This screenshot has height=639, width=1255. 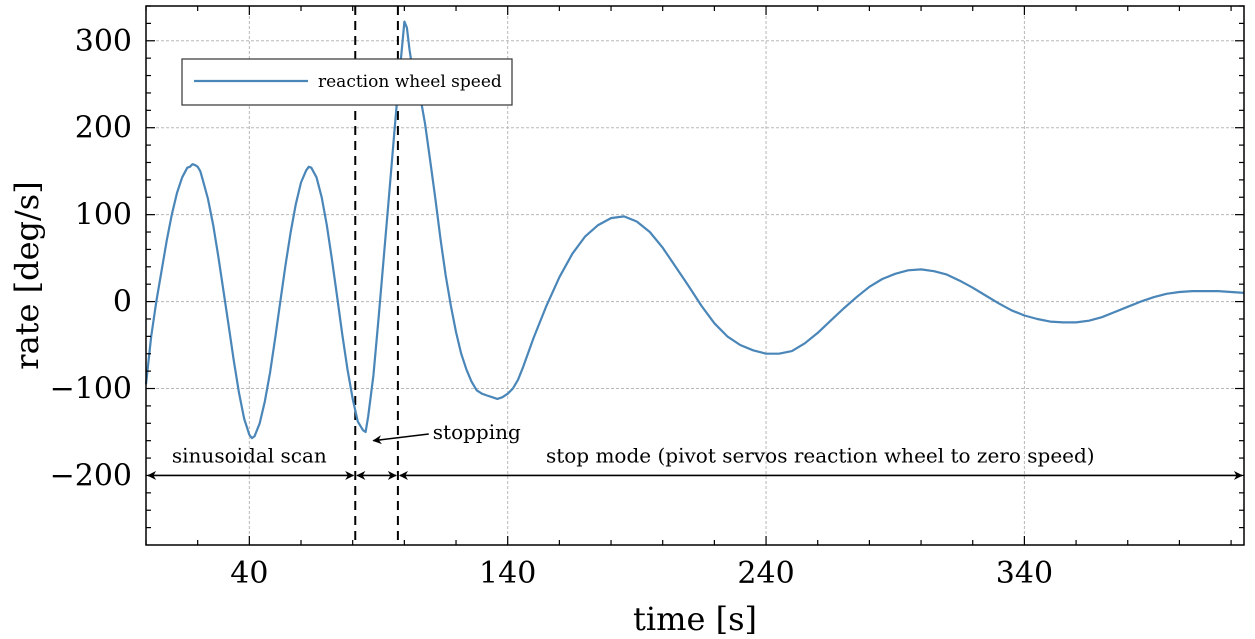 What do you see at coordinates (249, 455) in the screenshot?
I see `span-label: sinusoidal scan` at bounding box center [249, 455].